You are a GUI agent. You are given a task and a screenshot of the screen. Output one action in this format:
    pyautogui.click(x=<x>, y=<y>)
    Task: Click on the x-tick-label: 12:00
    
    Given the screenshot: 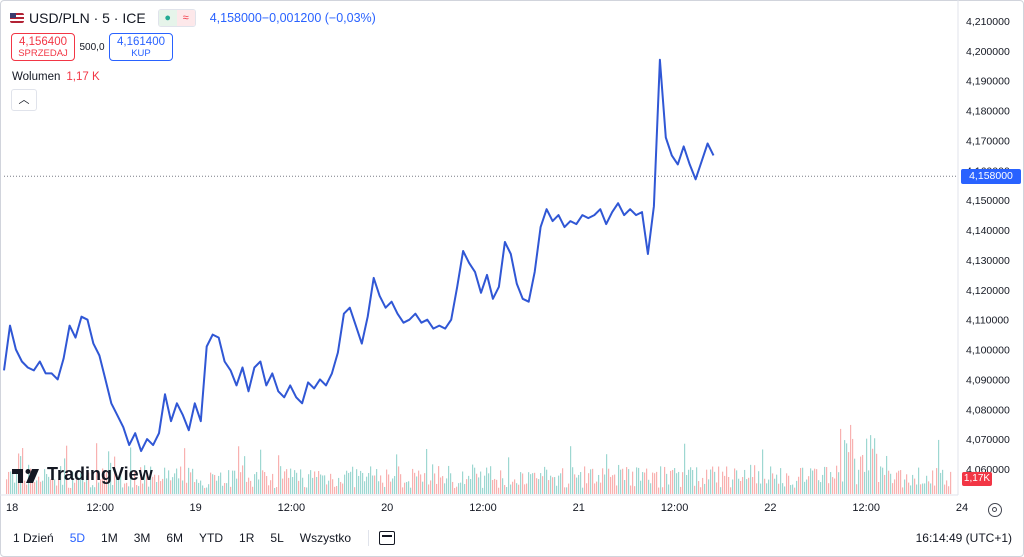 What is the action you would take?
    pyautogui.click(x=483, y=508)
    